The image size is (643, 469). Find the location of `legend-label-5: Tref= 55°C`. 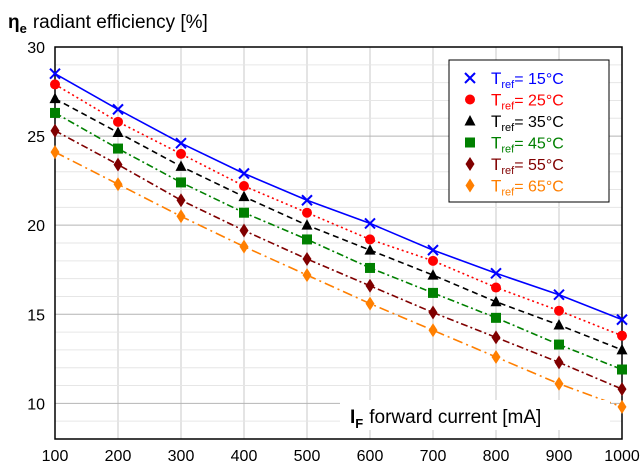

legend-label-5: Tref= 55°C is located at coordinates (527, 166).